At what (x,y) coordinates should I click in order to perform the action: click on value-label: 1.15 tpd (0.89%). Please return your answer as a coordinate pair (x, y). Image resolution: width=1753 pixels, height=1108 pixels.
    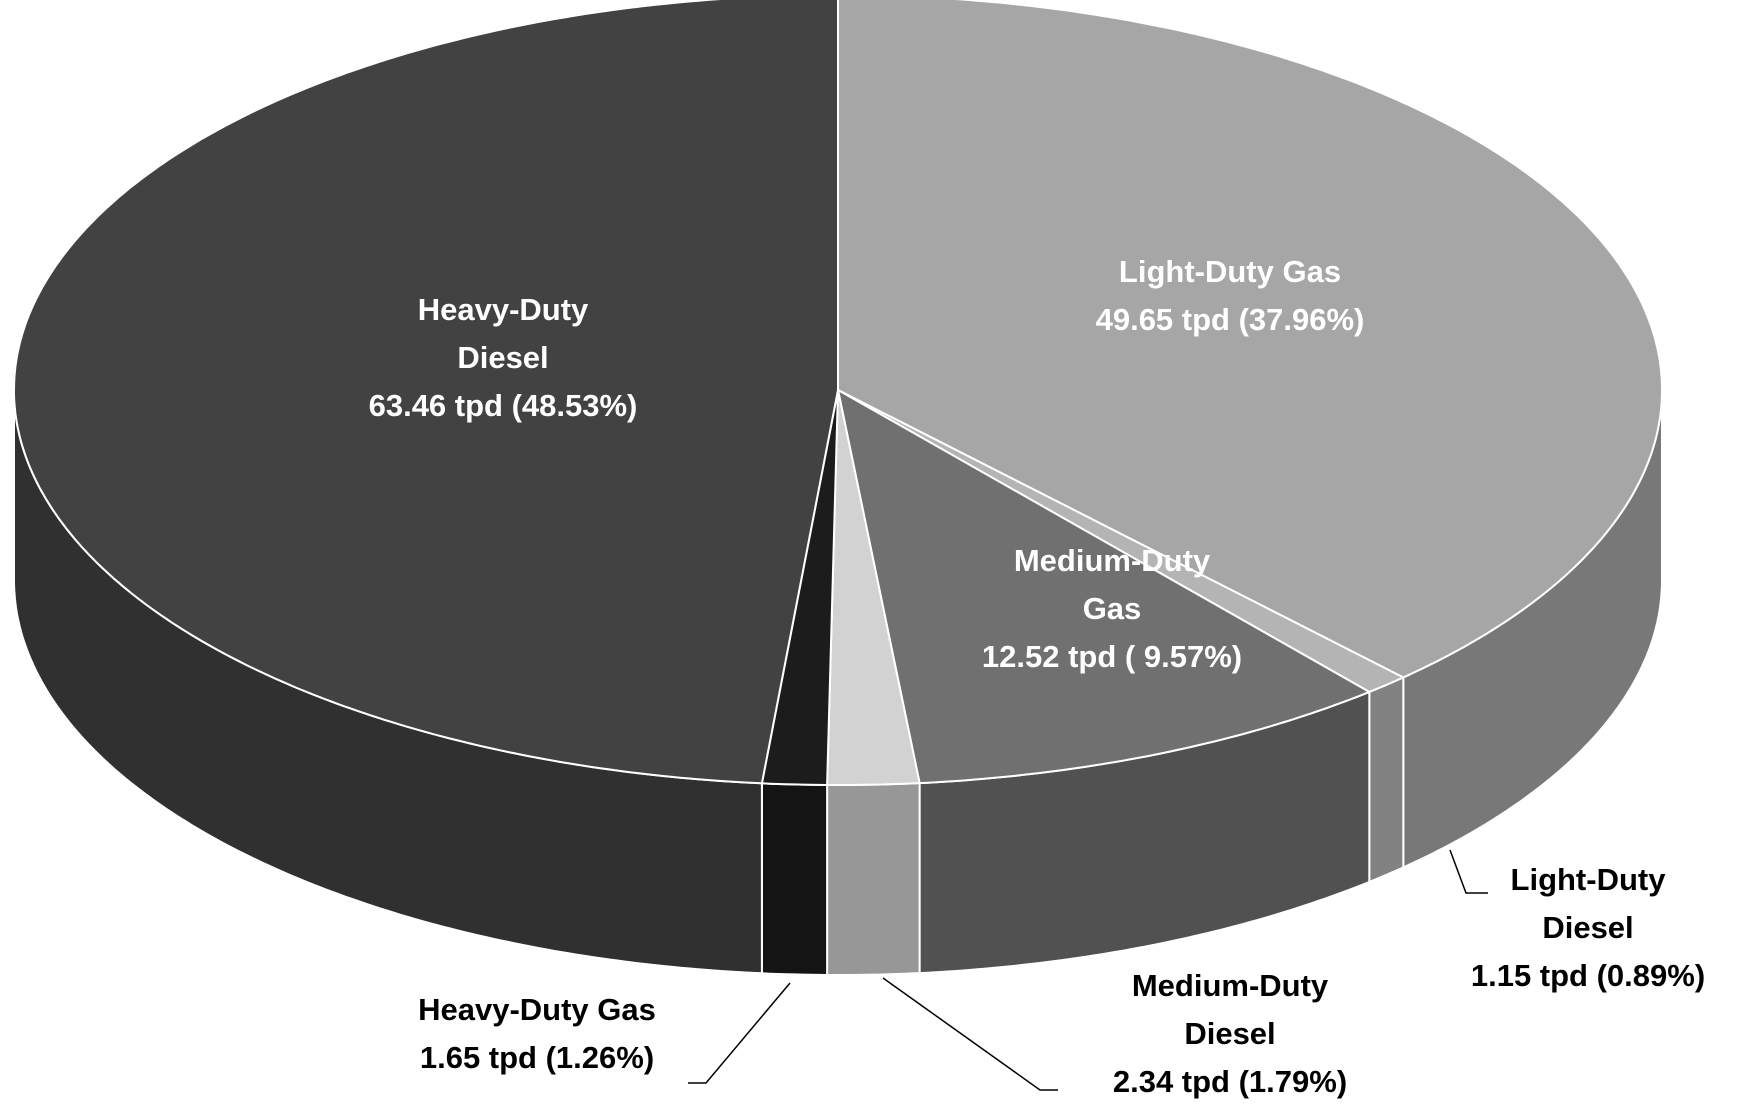
    Looking at the image, I should click on (1588, 975).